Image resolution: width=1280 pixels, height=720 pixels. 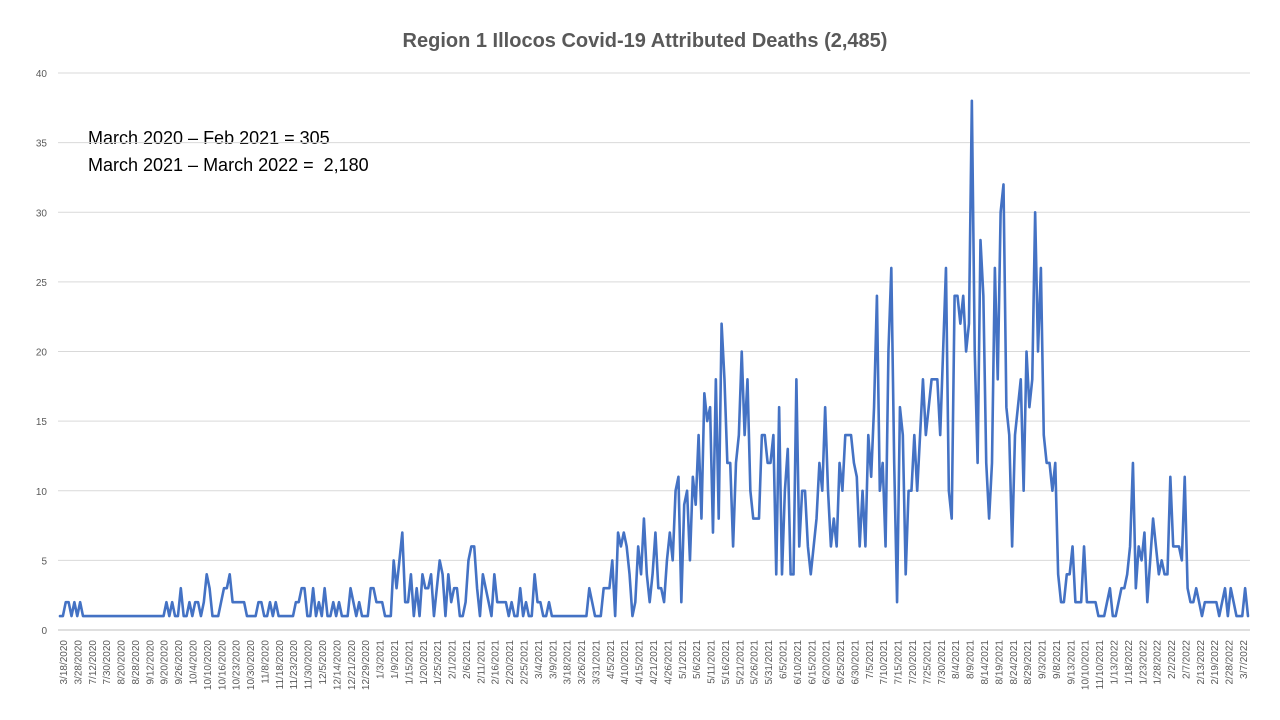 I want to click on y-tick-label: 10, so click(x=42, y=492).